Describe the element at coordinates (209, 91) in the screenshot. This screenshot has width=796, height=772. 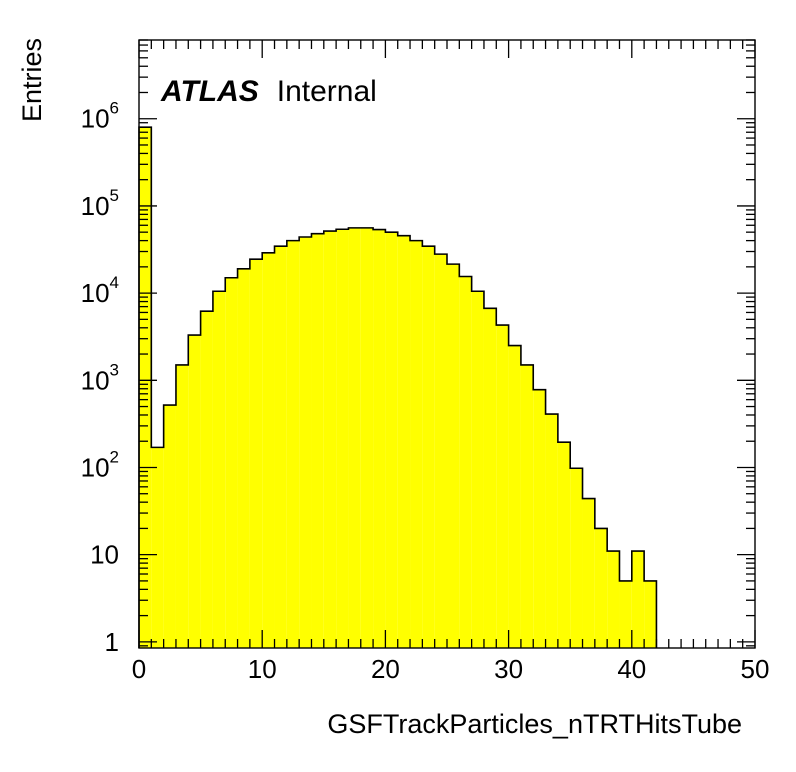
I see `atlas-bold-text: ATLAS` at that location.